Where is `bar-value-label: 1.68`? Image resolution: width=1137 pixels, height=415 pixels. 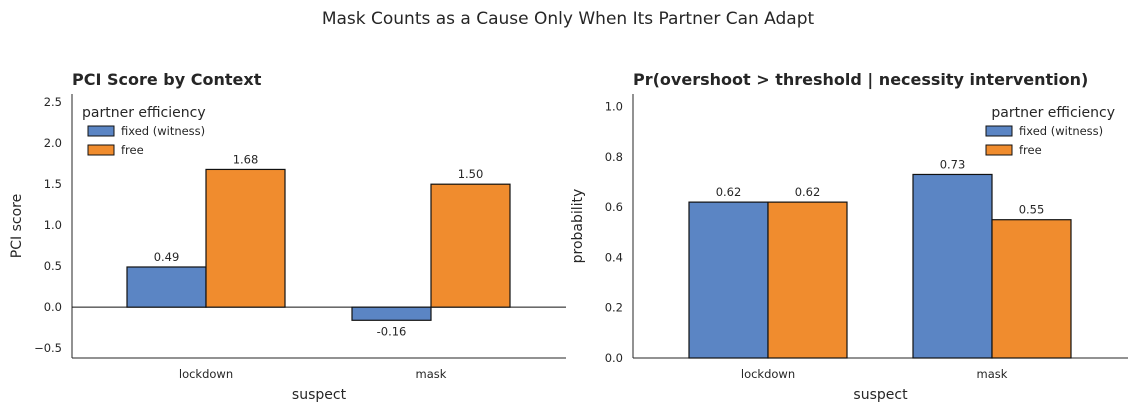
bar-value-label: 1.68 is located at coordinates (246, 159).